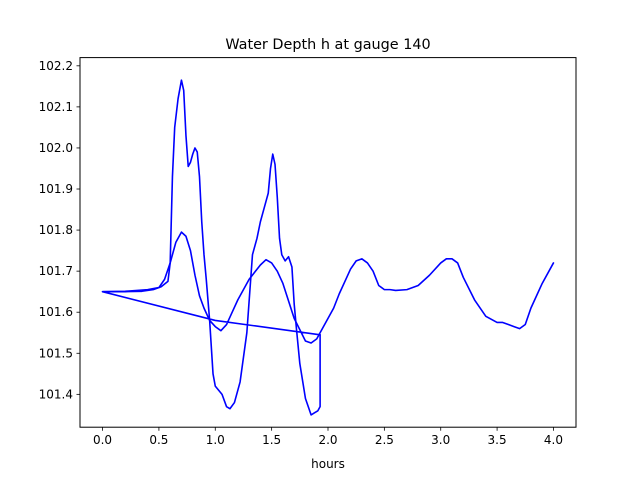 The width and height of the screenshot is (640, 480). What do you see at coordinates (553, 440) in the screenshot?
I see `x-tick-label: 4.0` at bounding box center [553, 440].